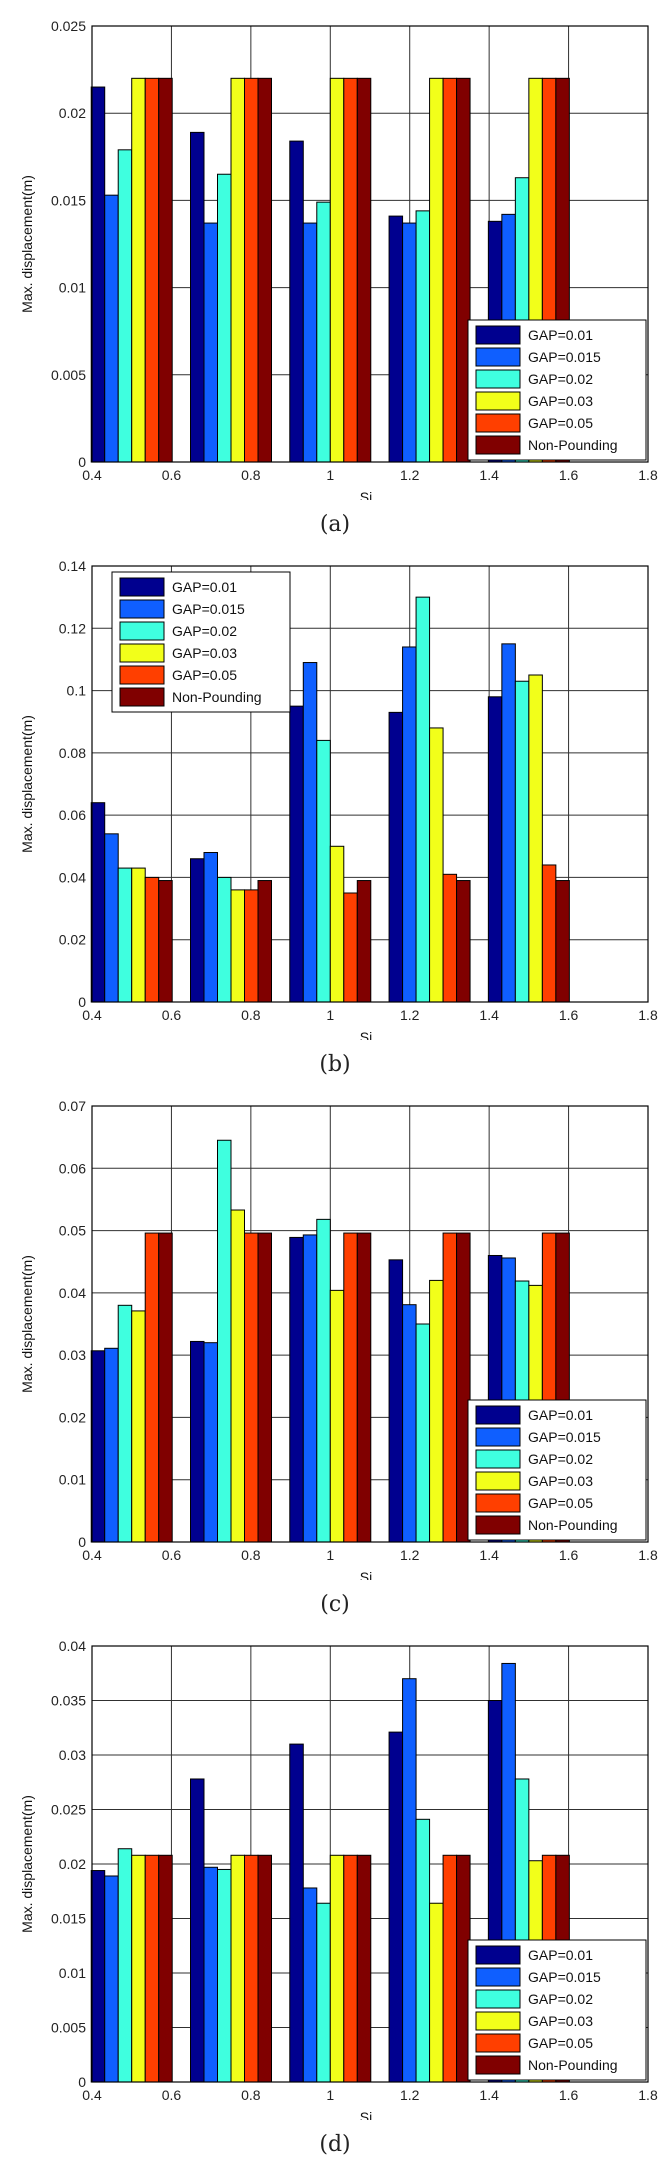 Image resolution: width=670 pixels, height=2161 pixels. What do you see at coordinates (72, 1417) in the screenshot?
I see `y-tick-label: 0.02` at bounding box center [72, 1417].